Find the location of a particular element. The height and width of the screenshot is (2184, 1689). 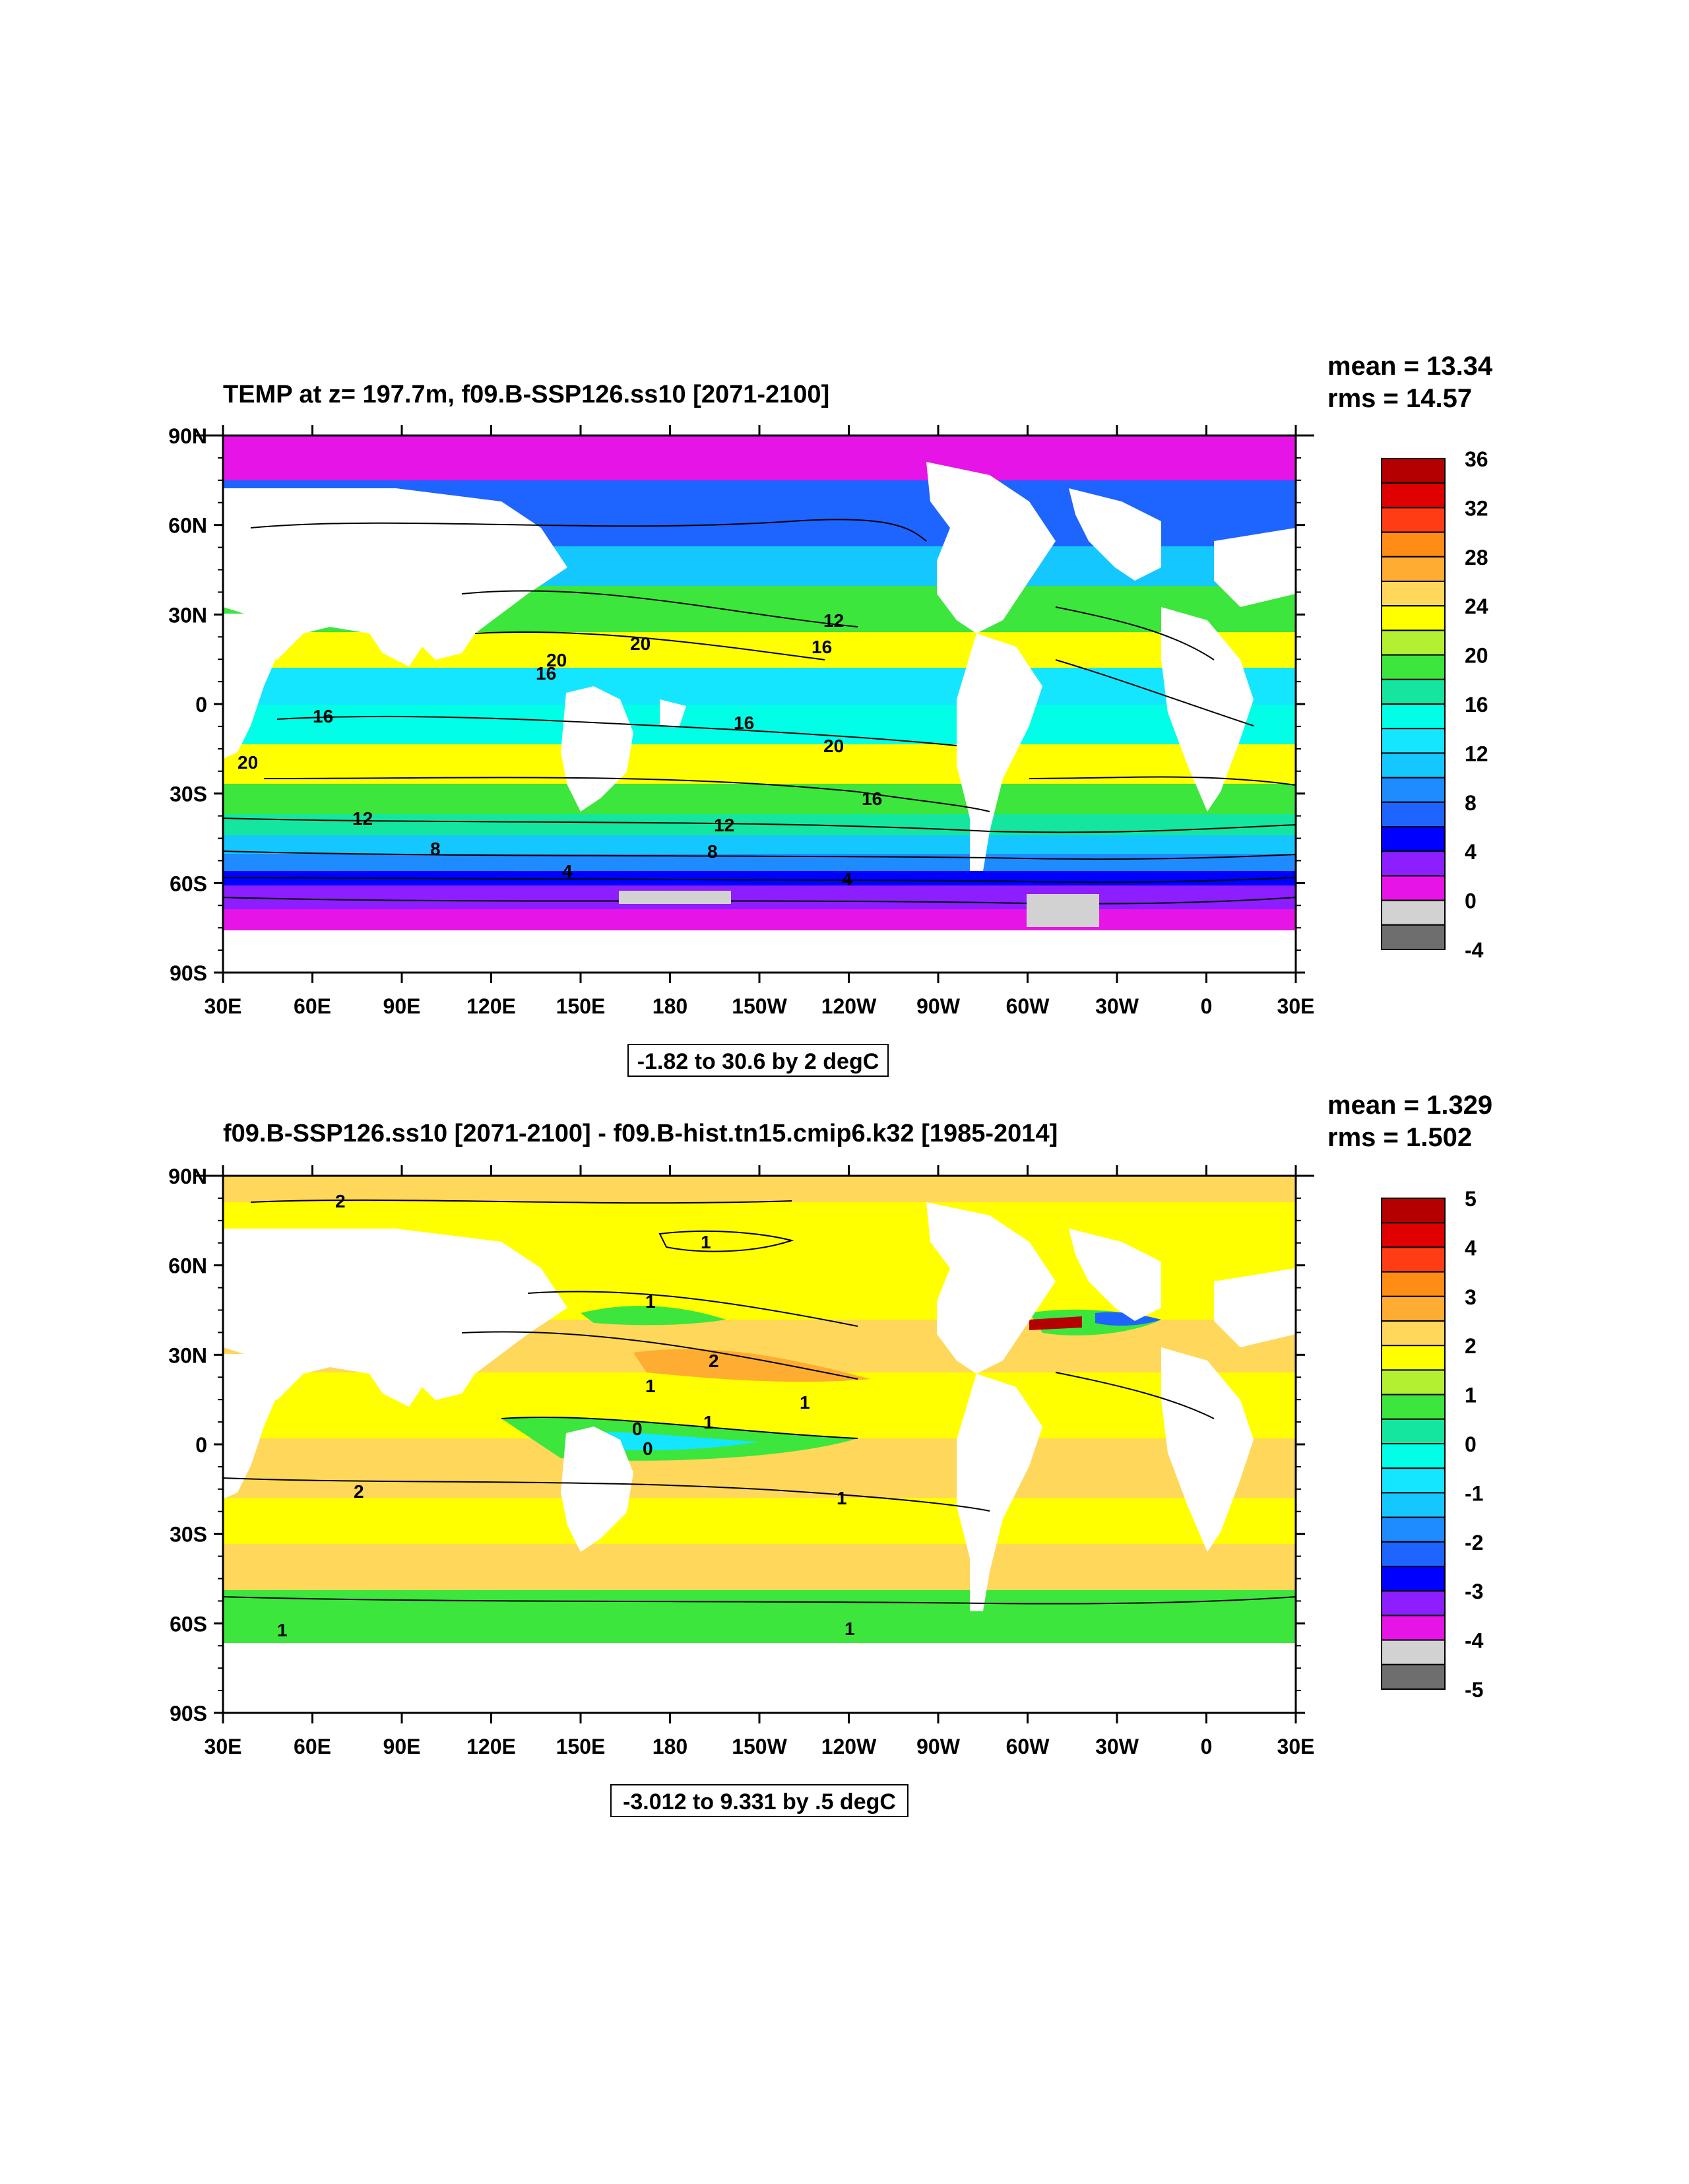

contour-label: 0 is located at coordinates (637, 1429).